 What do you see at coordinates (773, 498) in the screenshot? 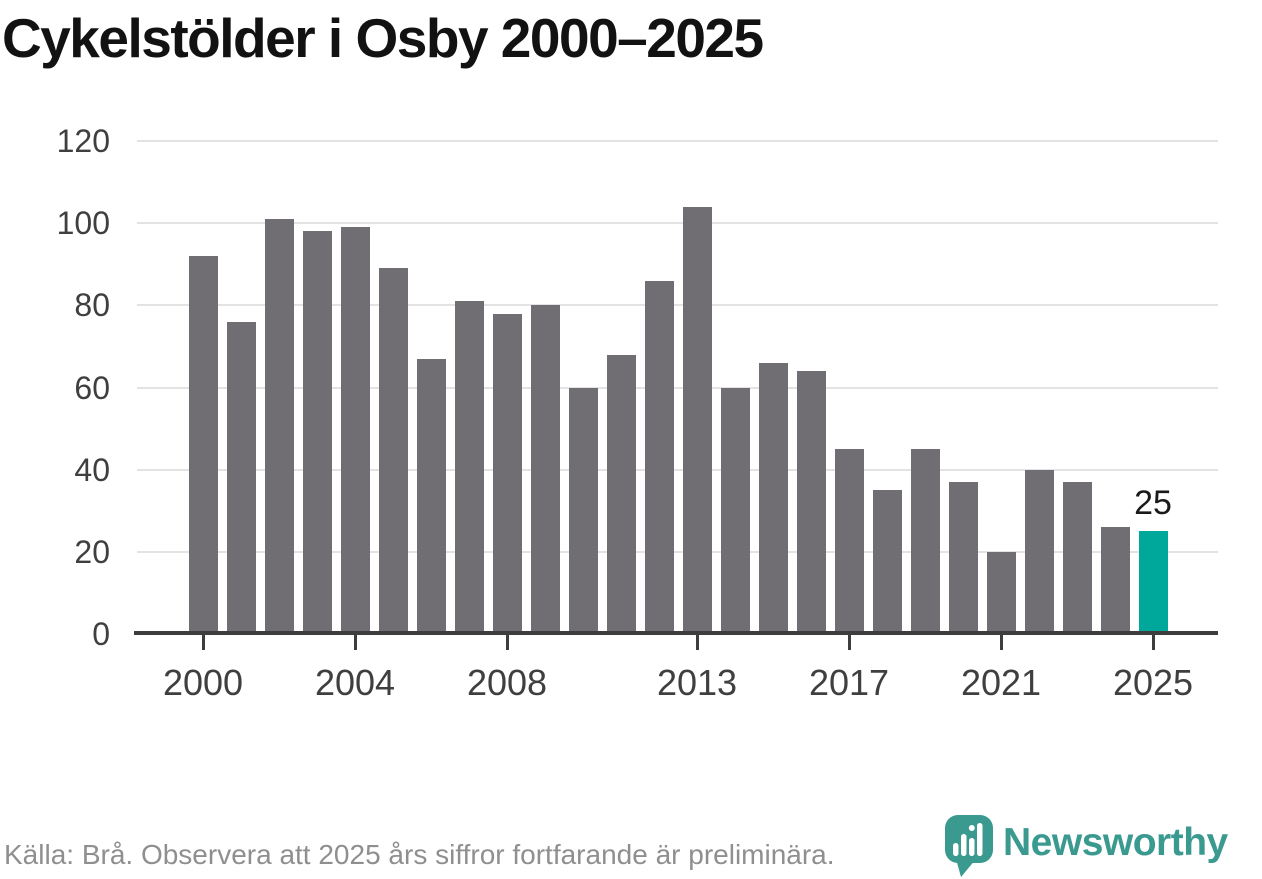
I see `bar-2015` at bounding box center [773, 498].